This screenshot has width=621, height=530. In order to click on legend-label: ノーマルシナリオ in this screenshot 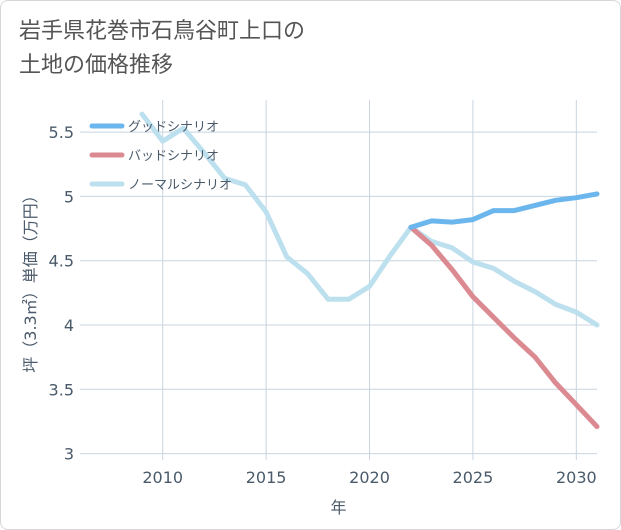, I will do `click(180, 185)`.